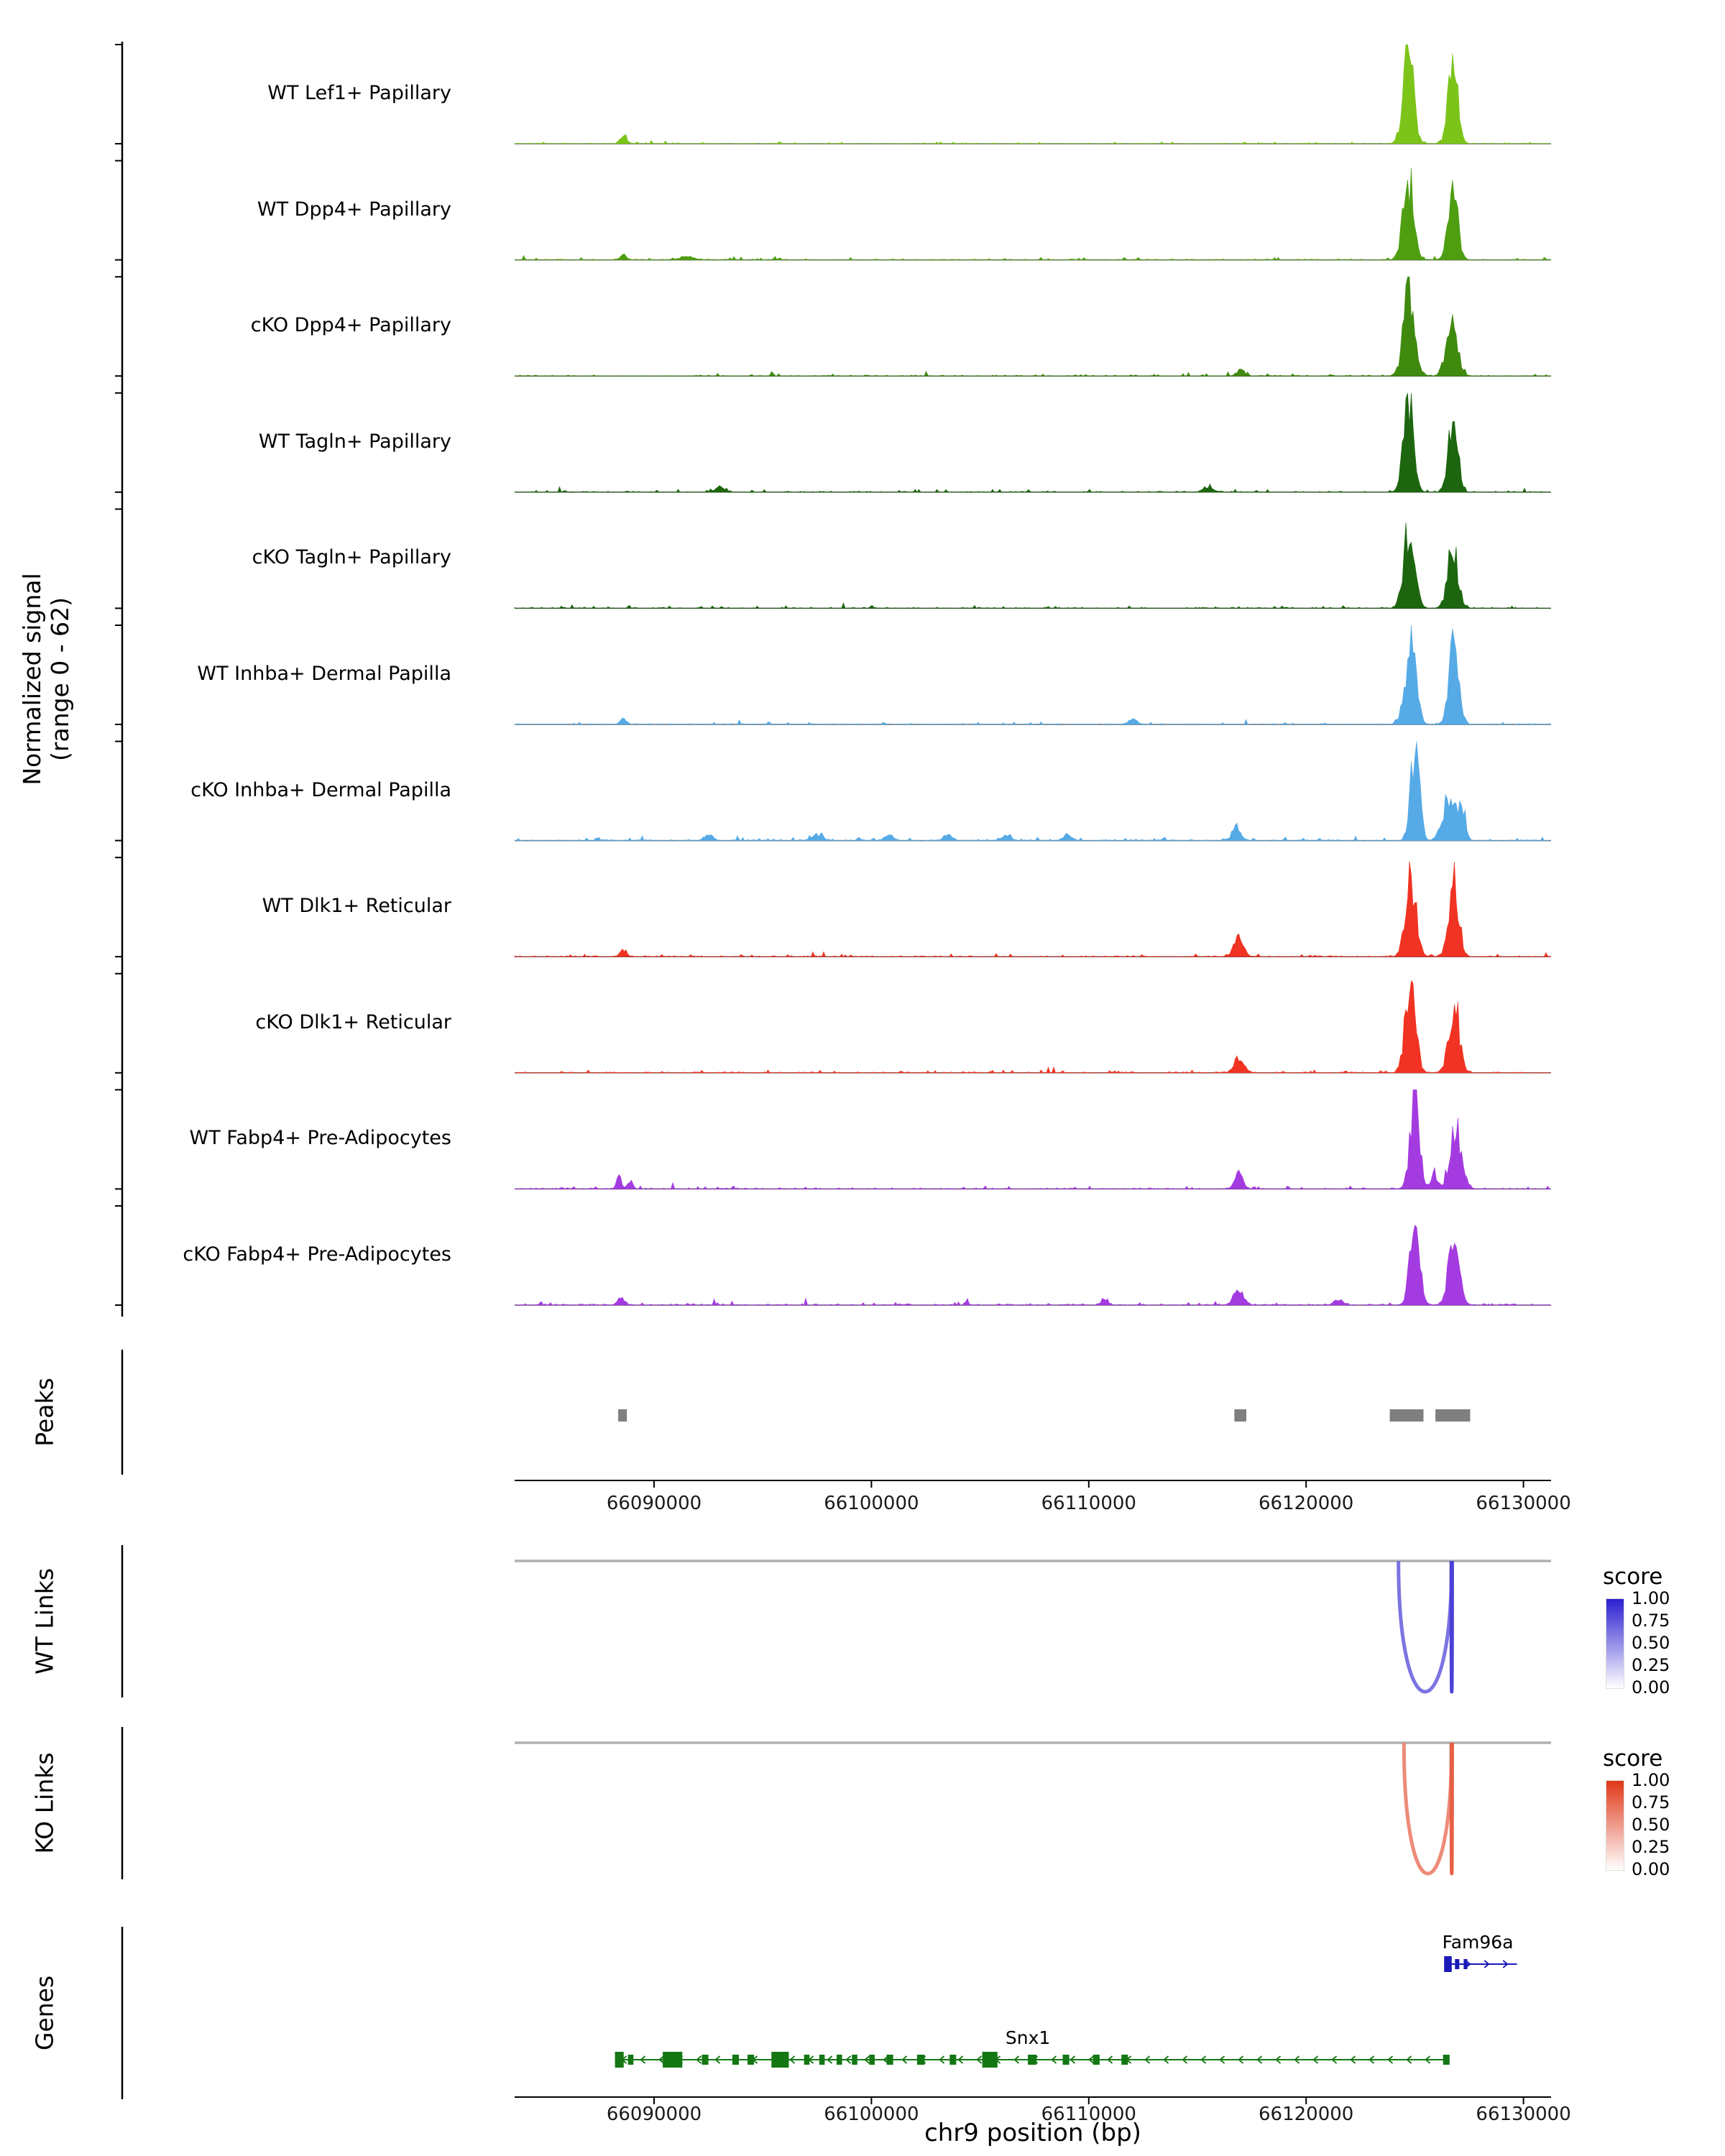 The width and height of the screenshot is (1725, 2156). Describe the element at coordinates (350, 326) in the screenshot. I see `track-label: cKO Dpp4+ Papillary` at that location.